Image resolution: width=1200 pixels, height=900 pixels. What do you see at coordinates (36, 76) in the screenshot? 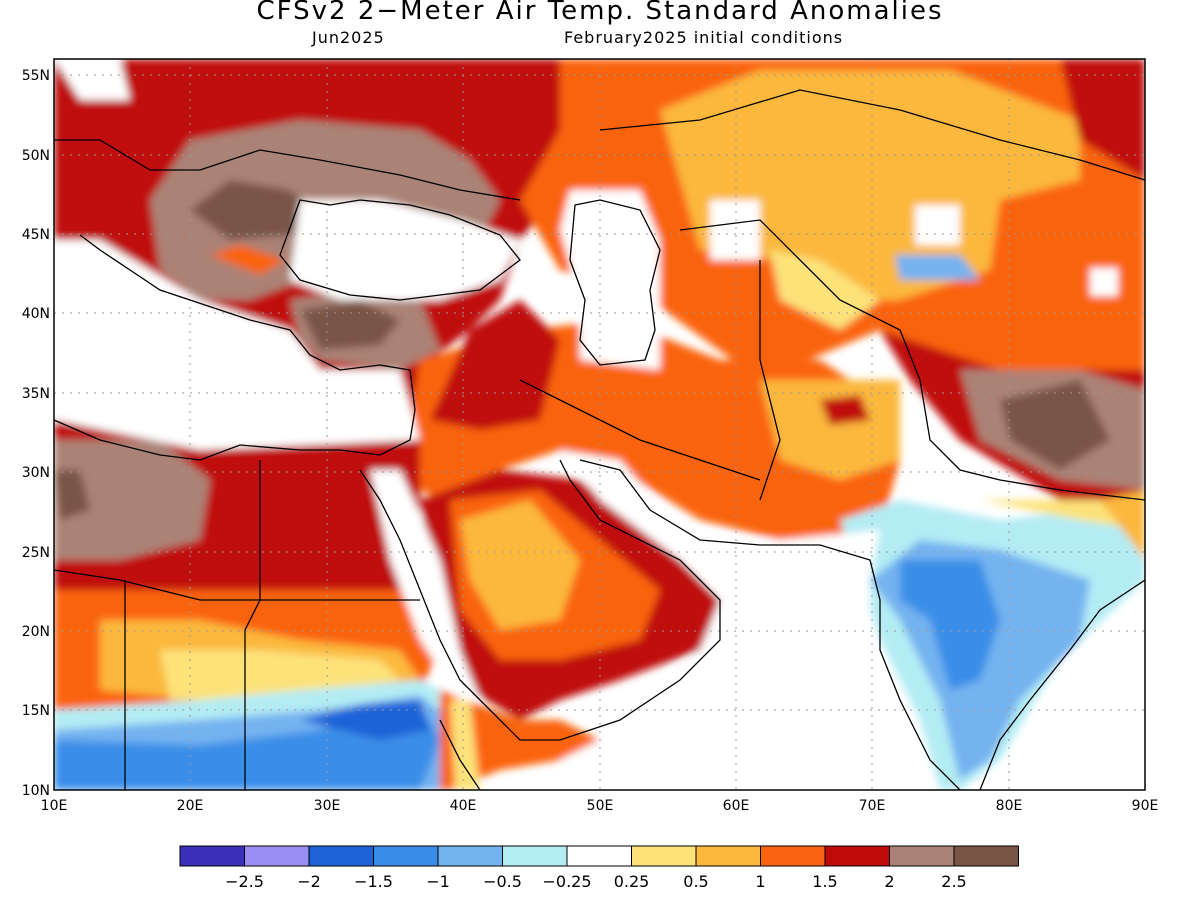
I see `lat-label: 55N` at bounding box center [36, 76].